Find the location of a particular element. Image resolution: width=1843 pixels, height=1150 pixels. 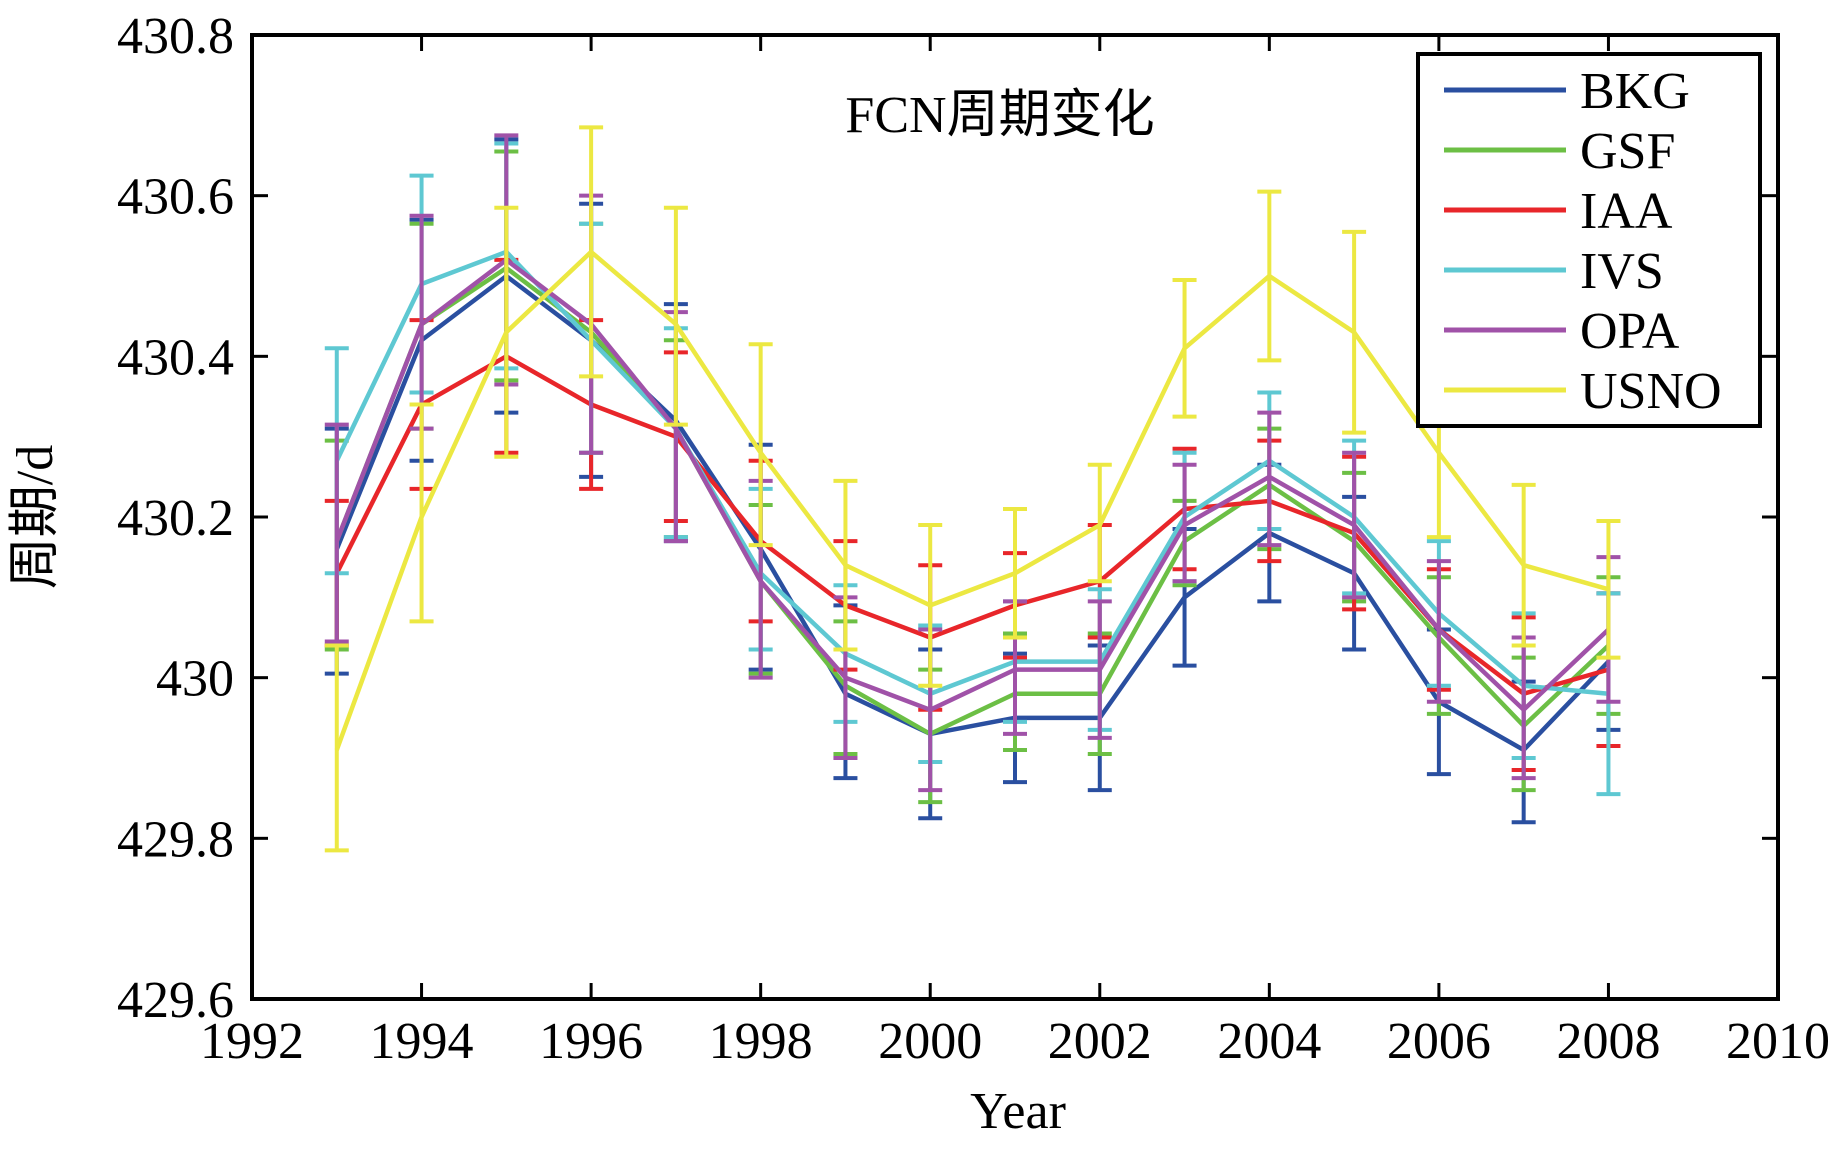

legend-label: IVS is located at coordinates (1622, 271).